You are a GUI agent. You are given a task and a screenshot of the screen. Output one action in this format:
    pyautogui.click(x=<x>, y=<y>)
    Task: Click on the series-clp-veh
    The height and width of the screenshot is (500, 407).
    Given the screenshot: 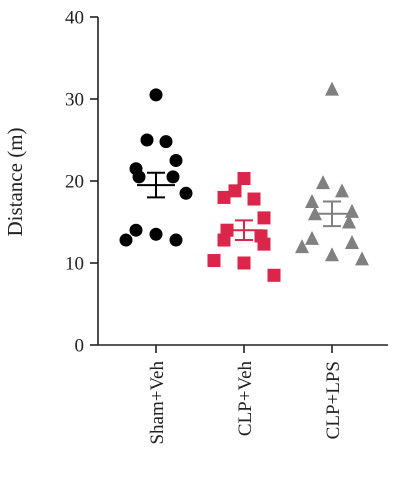 What is the action you would take?
    pyautogui.click(x=244, y=227)
    